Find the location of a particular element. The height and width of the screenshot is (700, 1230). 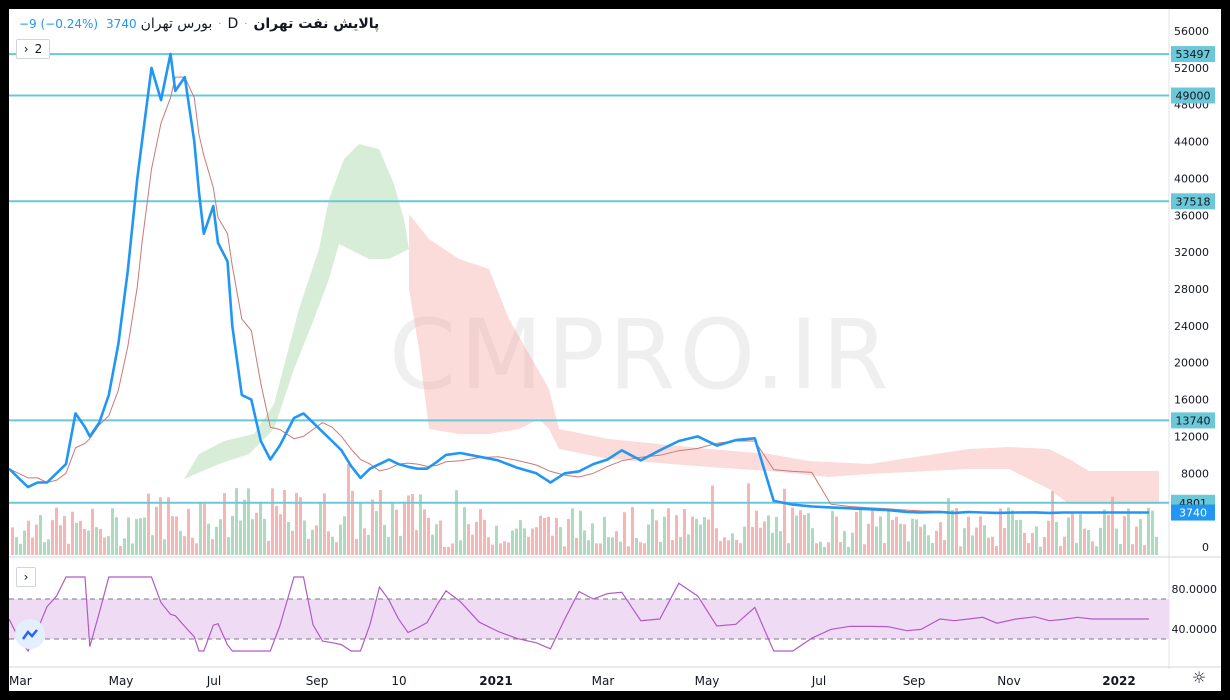

time-tick-label: 2021 is located at coordinates (495, 681).